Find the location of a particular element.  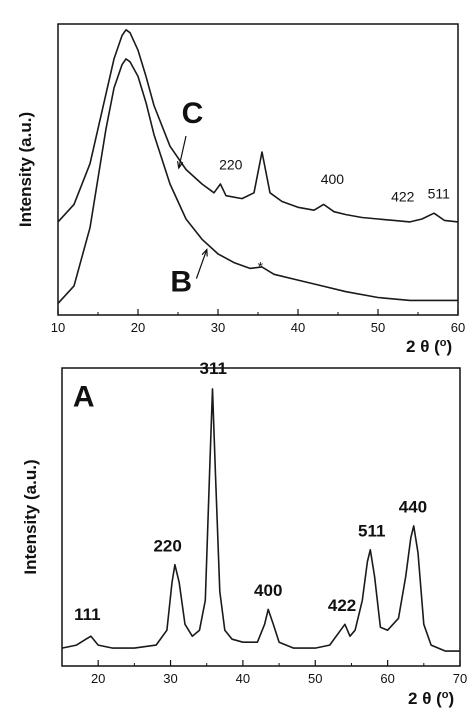

series-letter-label: A is located at coordinates (84, 397).